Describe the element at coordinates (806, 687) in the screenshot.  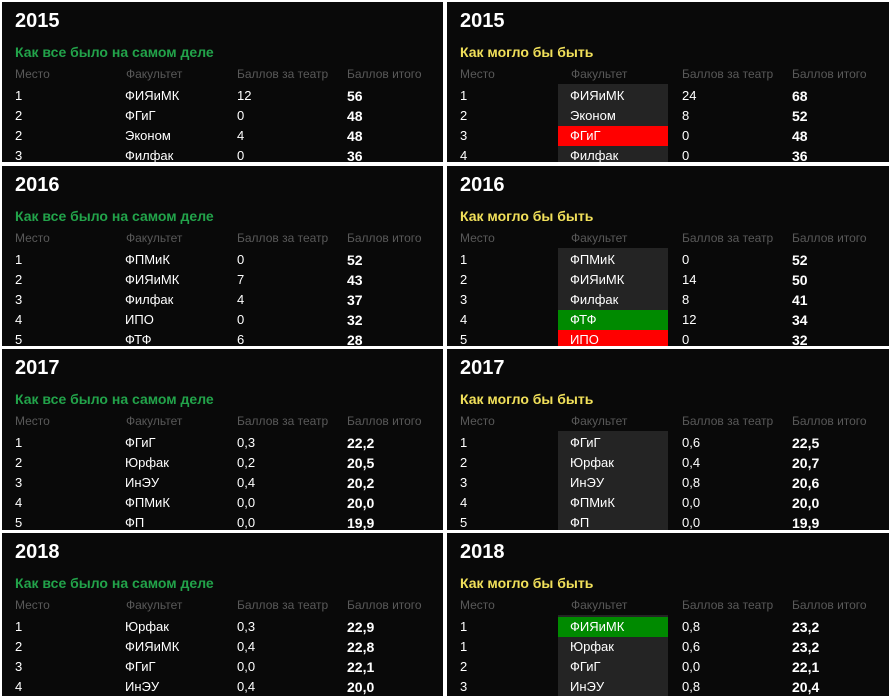
I see `total-points-cell: 20,4` at that location.